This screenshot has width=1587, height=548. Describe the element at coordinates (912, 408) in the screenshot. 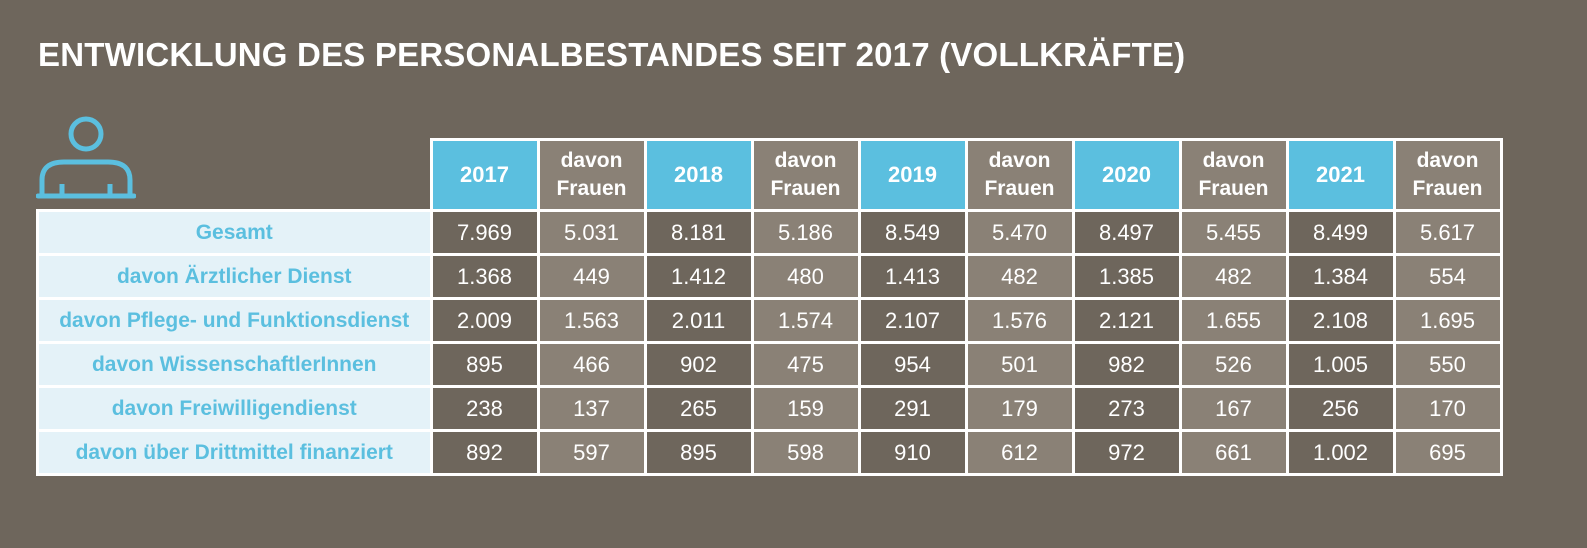

I see `table-cell: 291` at that location.